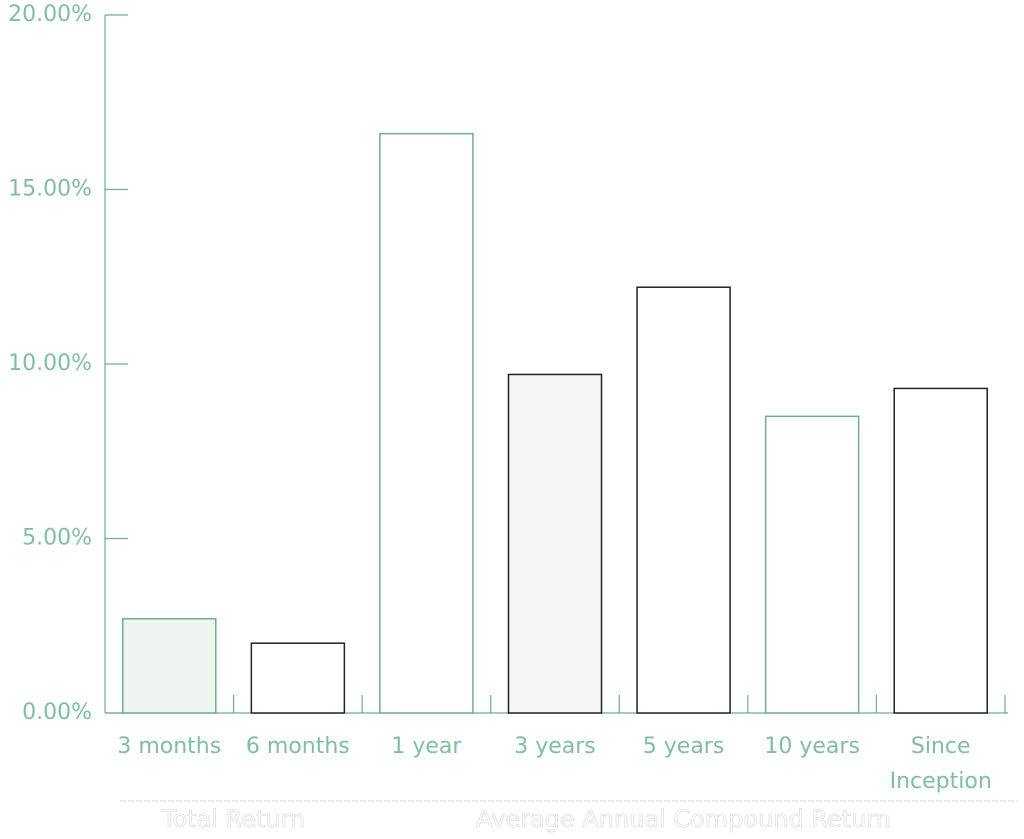  I want to click on y-tick-label: 20.00%, so click(50, 14).